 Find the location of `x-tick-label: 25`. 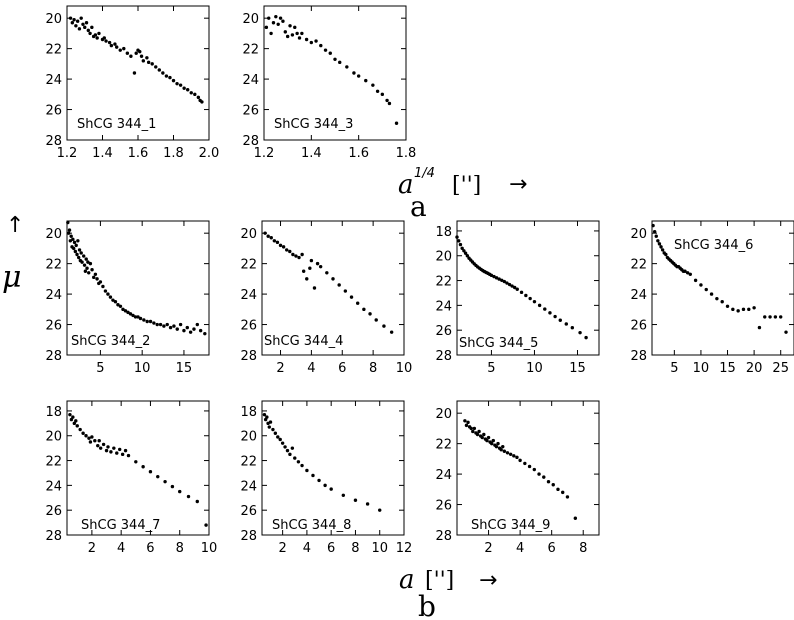

x-tick-label: 25 is located at coordinates (780, 368).